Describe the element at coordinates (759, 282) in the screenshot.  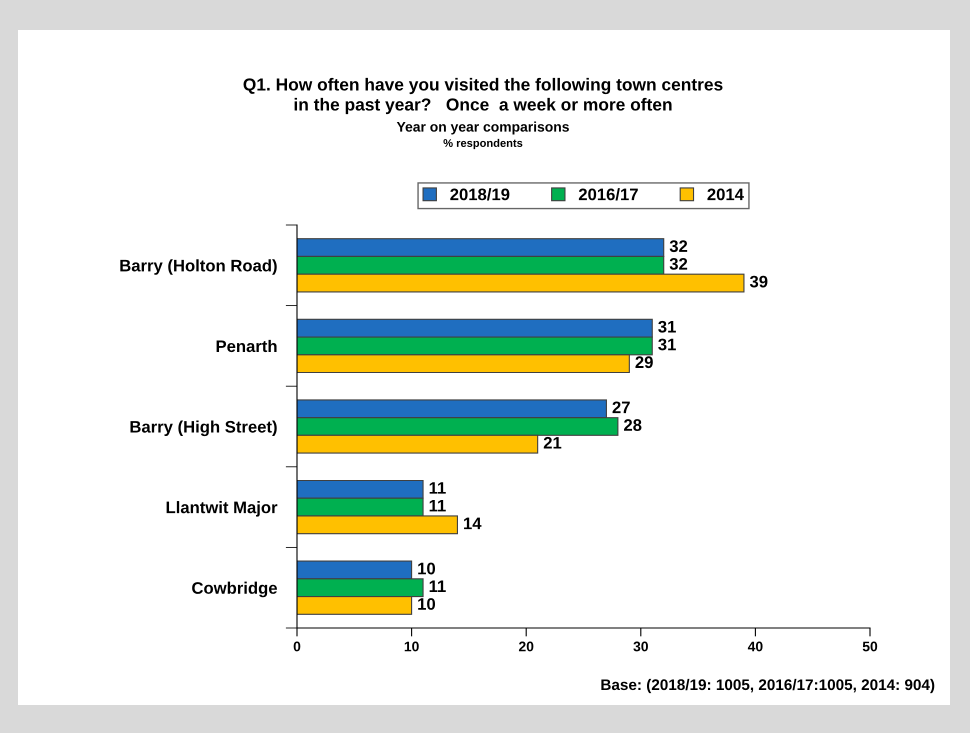
I see `data-label: 39` at that location.